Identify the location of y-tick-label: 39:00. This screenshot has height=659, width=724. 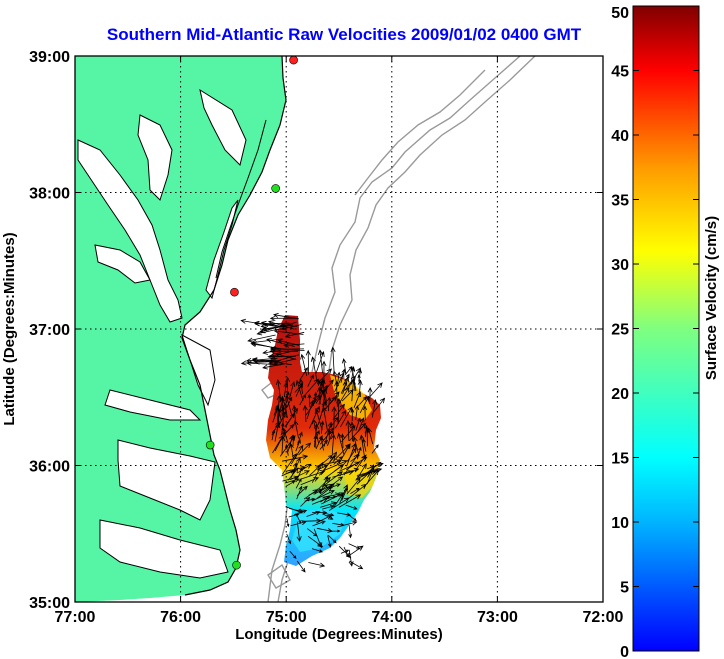
(49, 57).